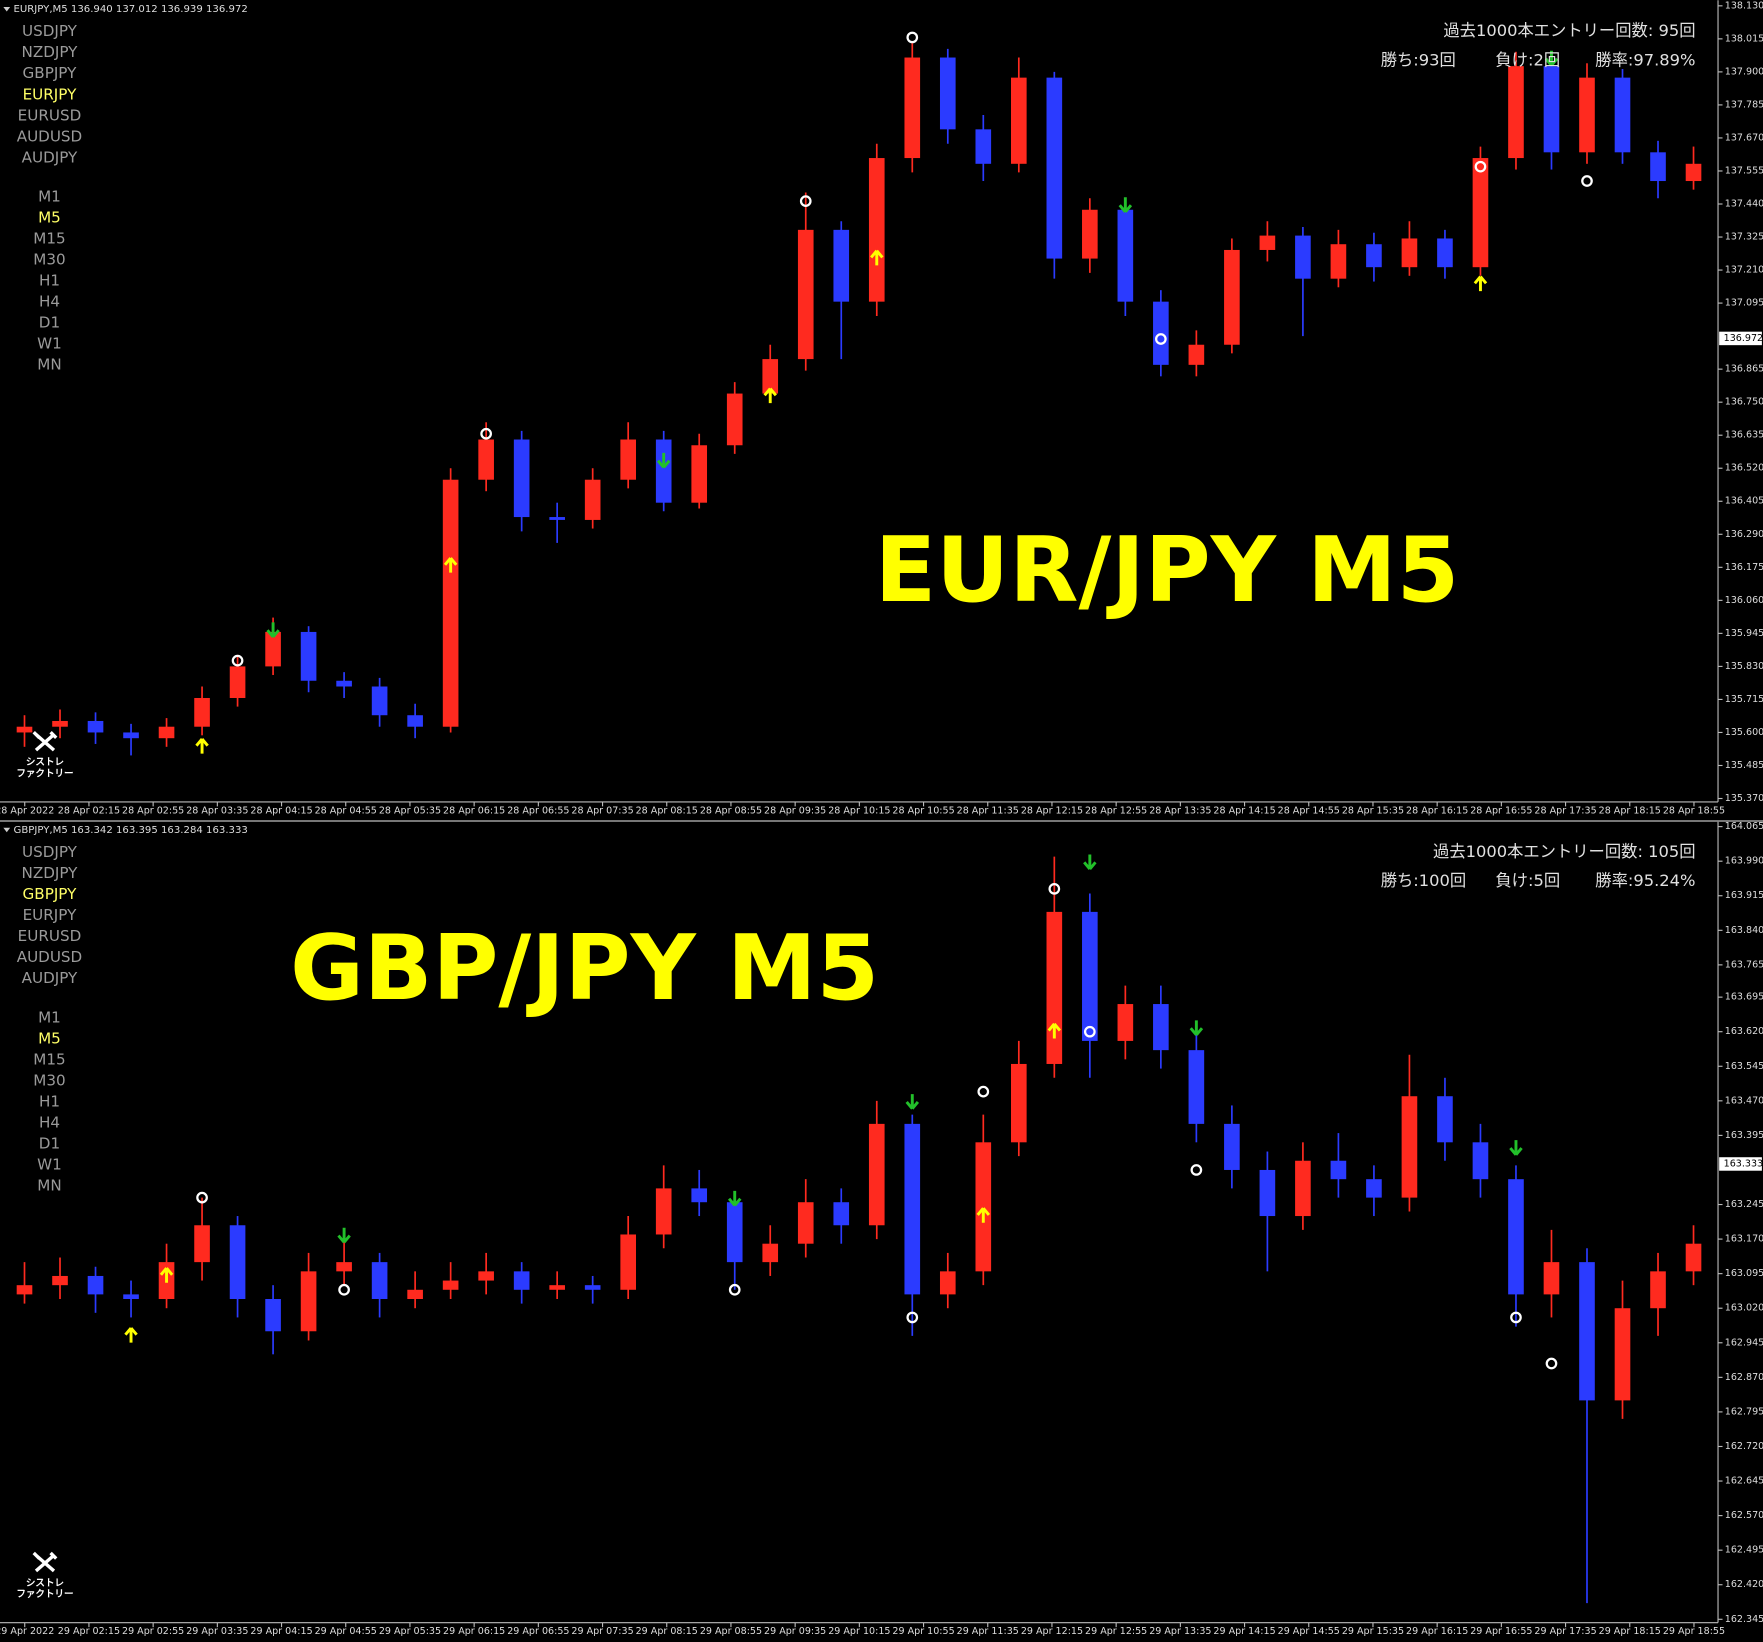 The width and height of the screenshot is (1763, 1642). I want to click on x-tick-label: 28 Apr 17:35, so click(1565, 810).